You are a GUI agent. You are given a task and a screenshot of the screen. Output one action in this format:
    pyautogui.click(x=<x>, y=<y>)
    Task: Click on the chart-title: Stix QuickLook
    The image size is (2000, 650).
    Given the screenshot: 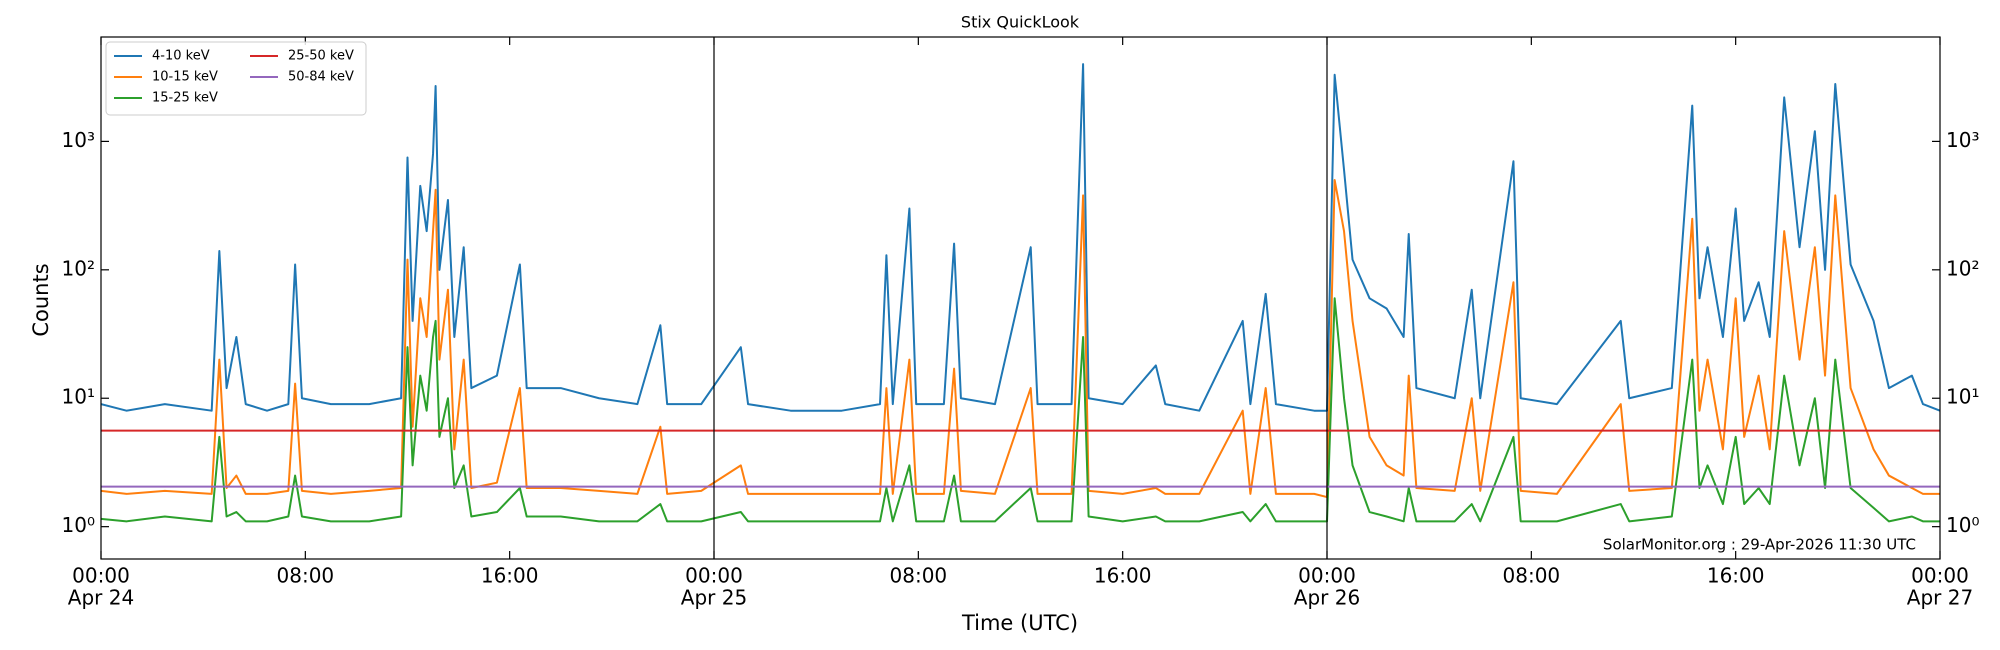 What is the action you would take?
    pyautogui.click(x=1020, y=22)
    